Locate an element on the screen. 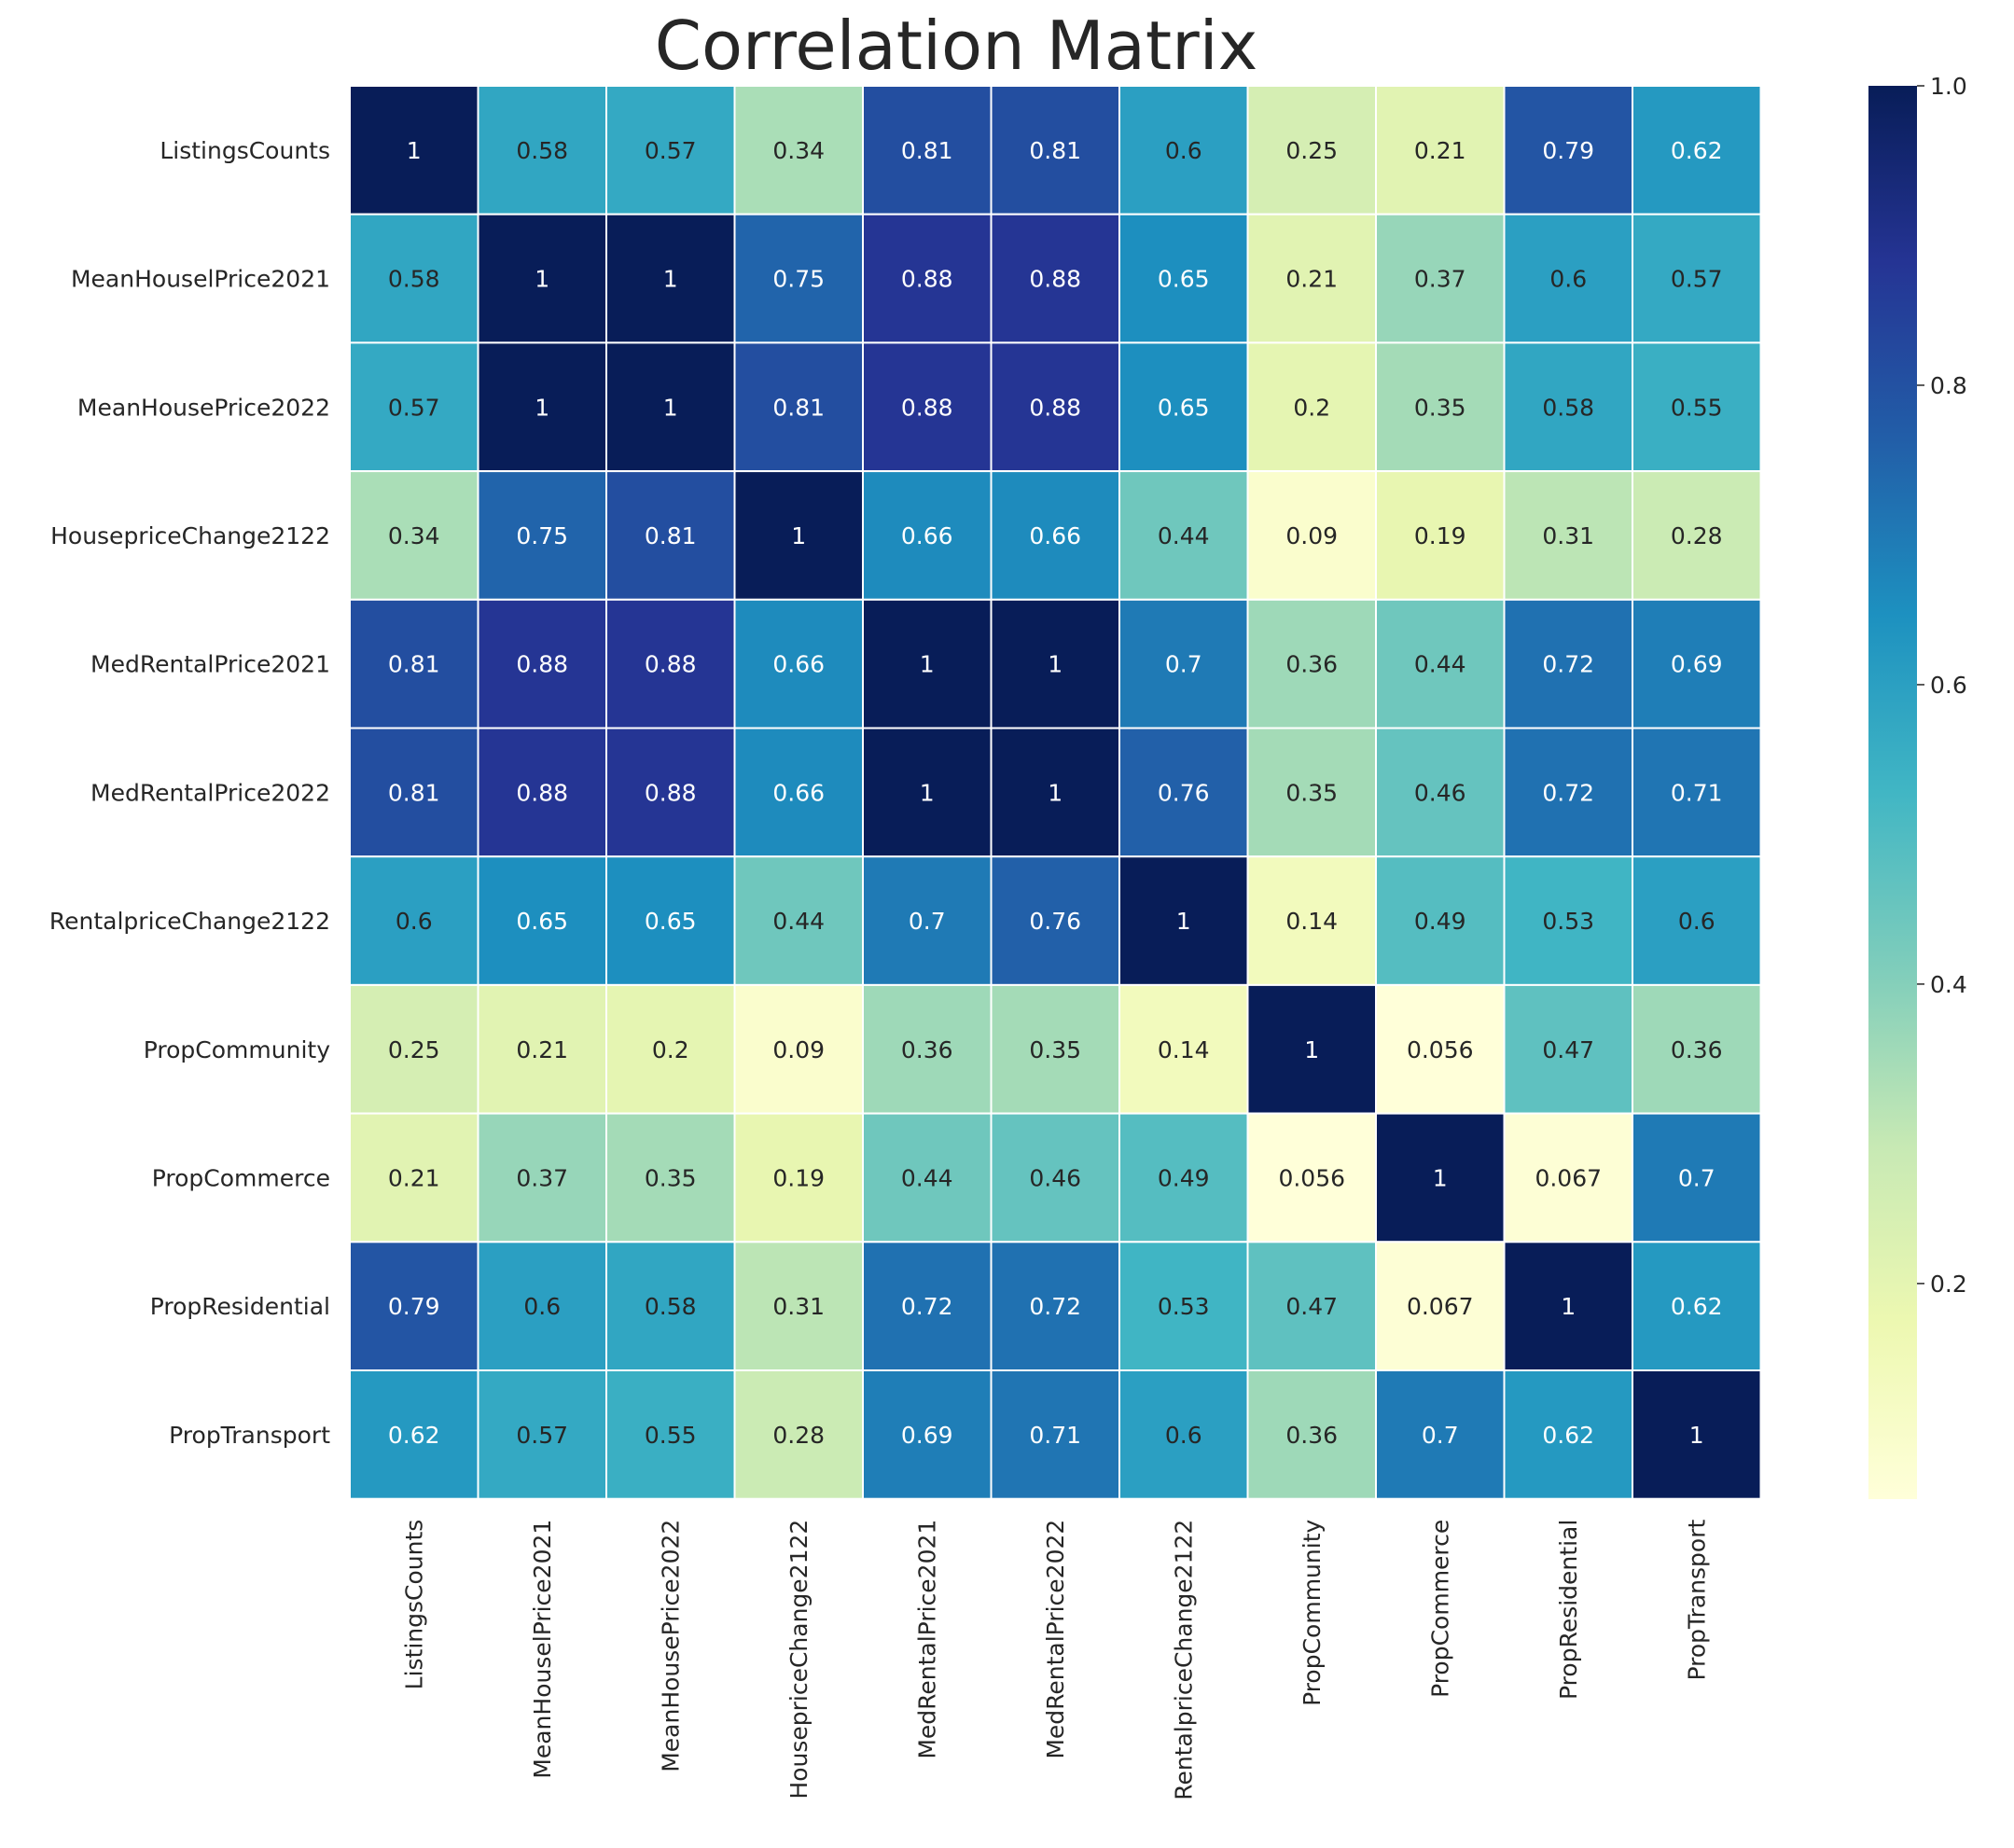 This screenshot has height=1848, width=2014. heatmap-cell-propcommerce-medrentalprice2022 is located at coordinates (1055, 1178).